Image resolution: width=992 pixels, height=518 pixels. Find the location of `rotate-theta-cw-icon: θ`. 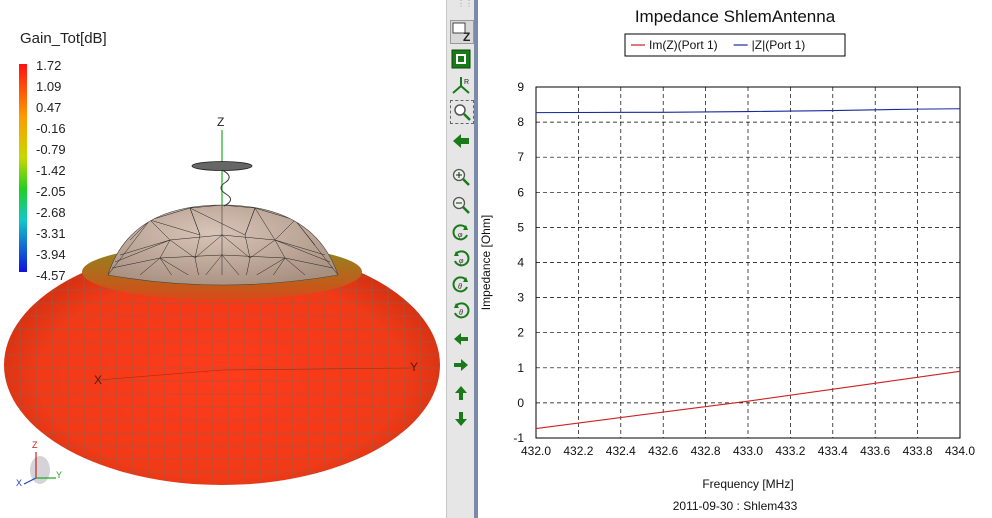

rotate-theta-cw-icon: θ is located at coordinates (461, 311).